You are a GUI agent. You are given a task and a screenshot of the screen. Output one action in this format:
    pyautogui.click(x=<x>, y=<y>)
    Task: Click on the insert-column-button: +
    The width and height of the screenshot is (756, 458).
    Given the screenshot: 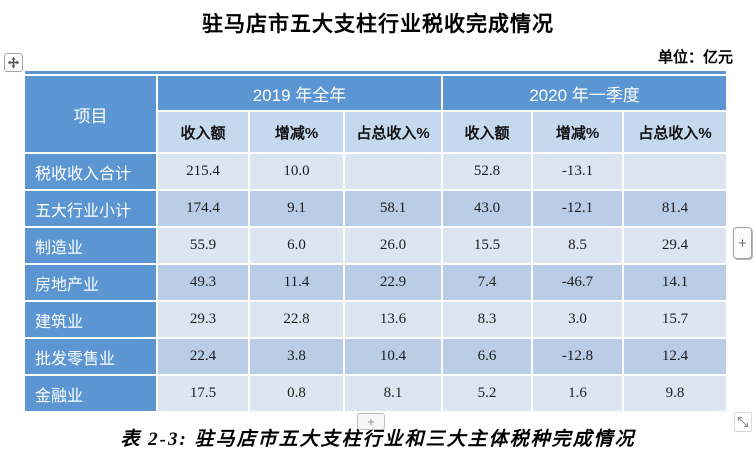 What is the action you would take?
    pyautogui.click(x=742, y=243)
    